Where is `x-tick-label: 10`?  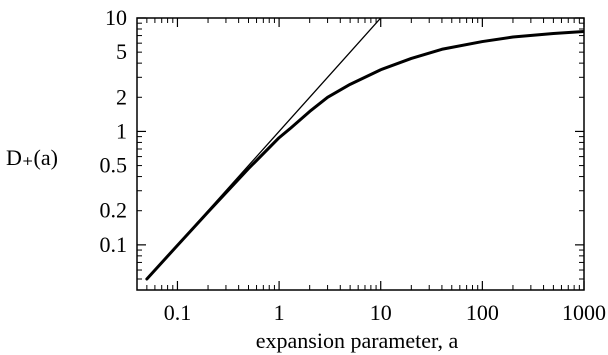 x-tick-label: 10 is located at coordinates (381, 312).